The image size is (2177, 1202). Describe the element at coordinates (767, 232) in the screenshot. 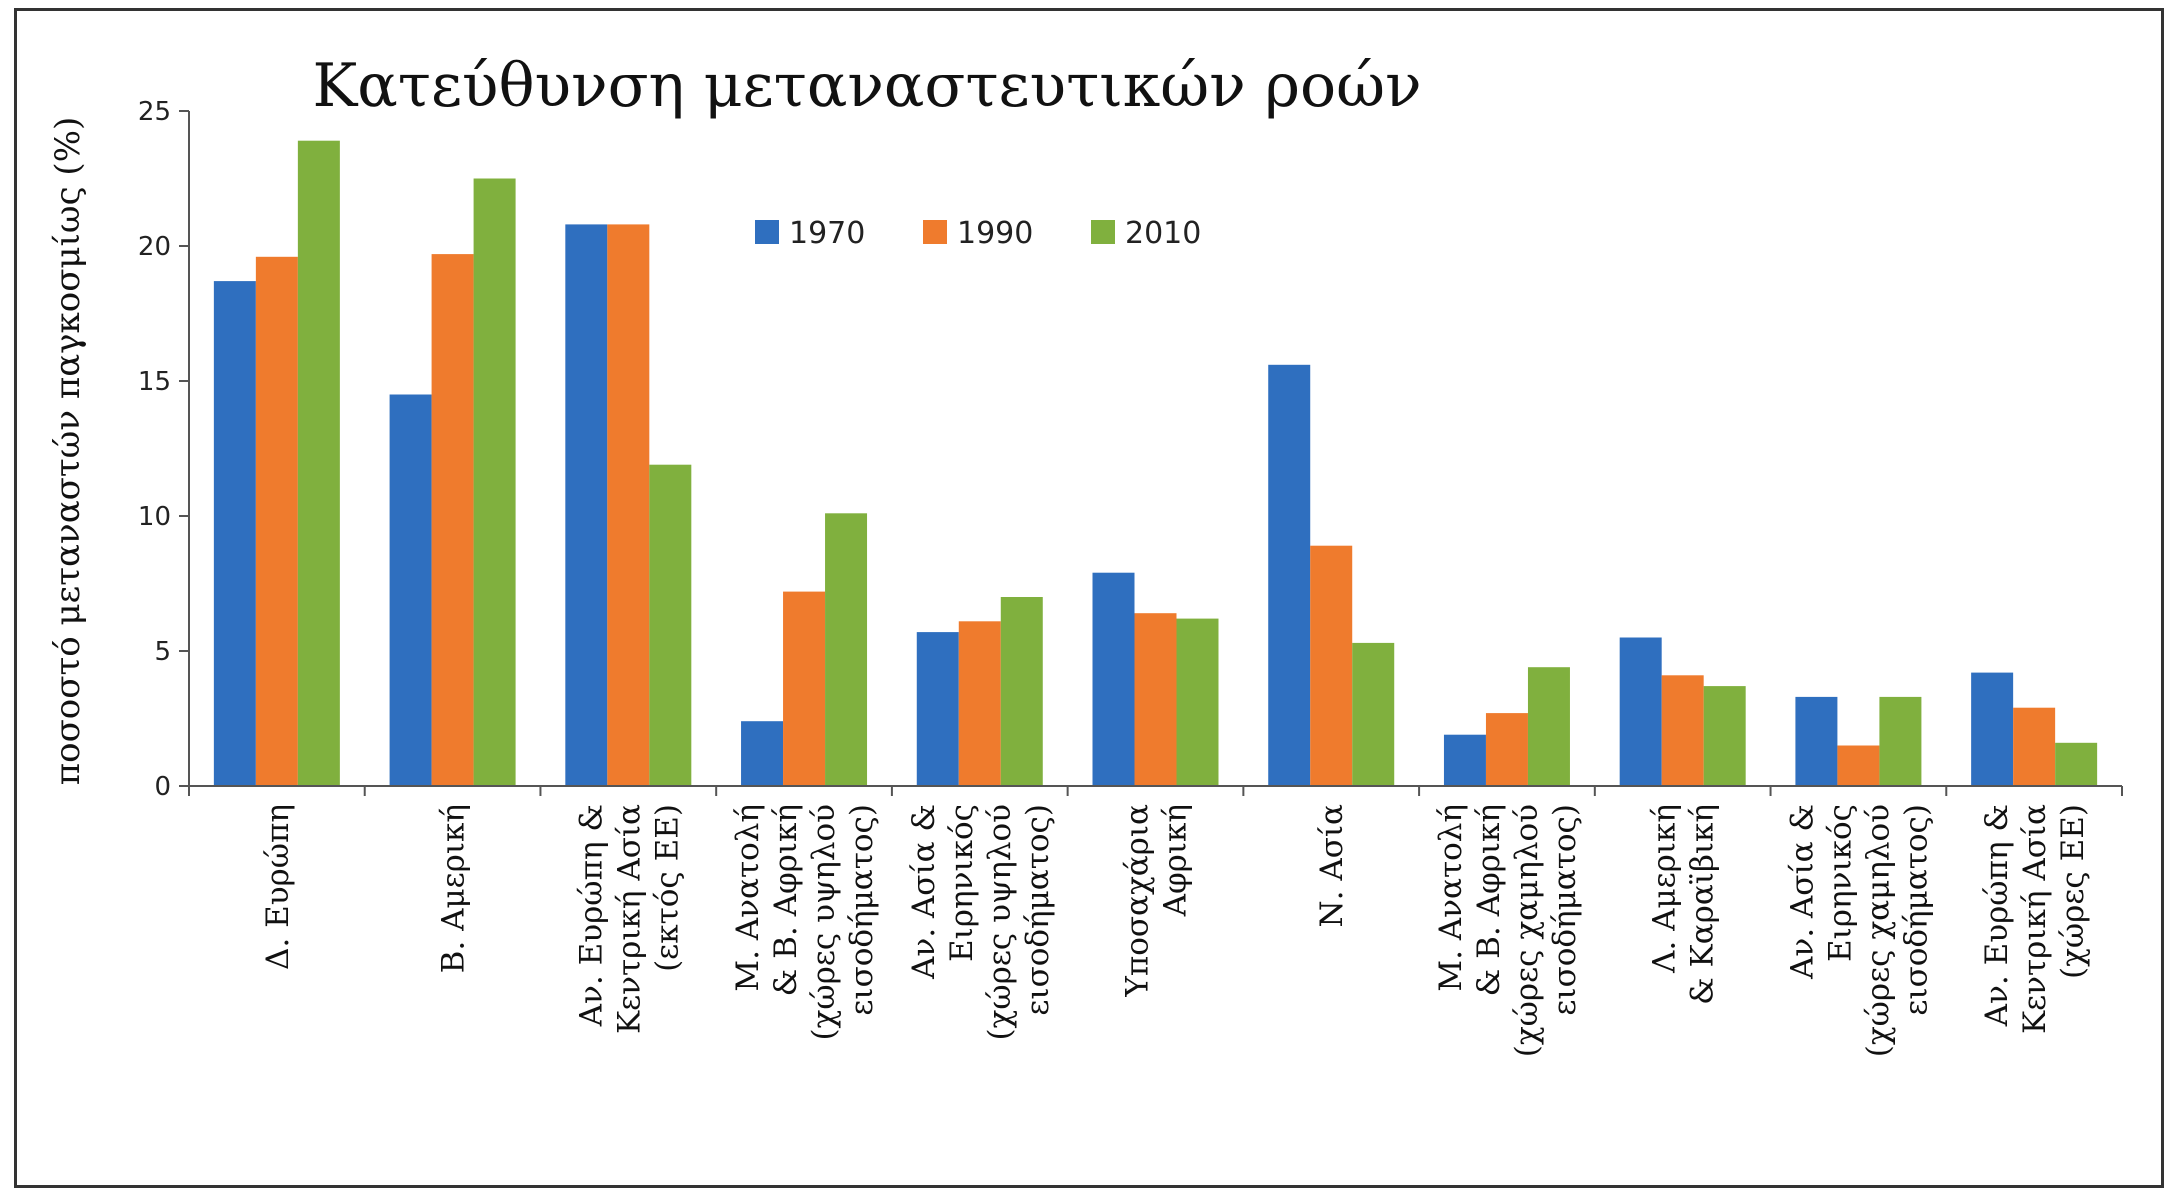

I see `legend-swatch-1970` at that location.